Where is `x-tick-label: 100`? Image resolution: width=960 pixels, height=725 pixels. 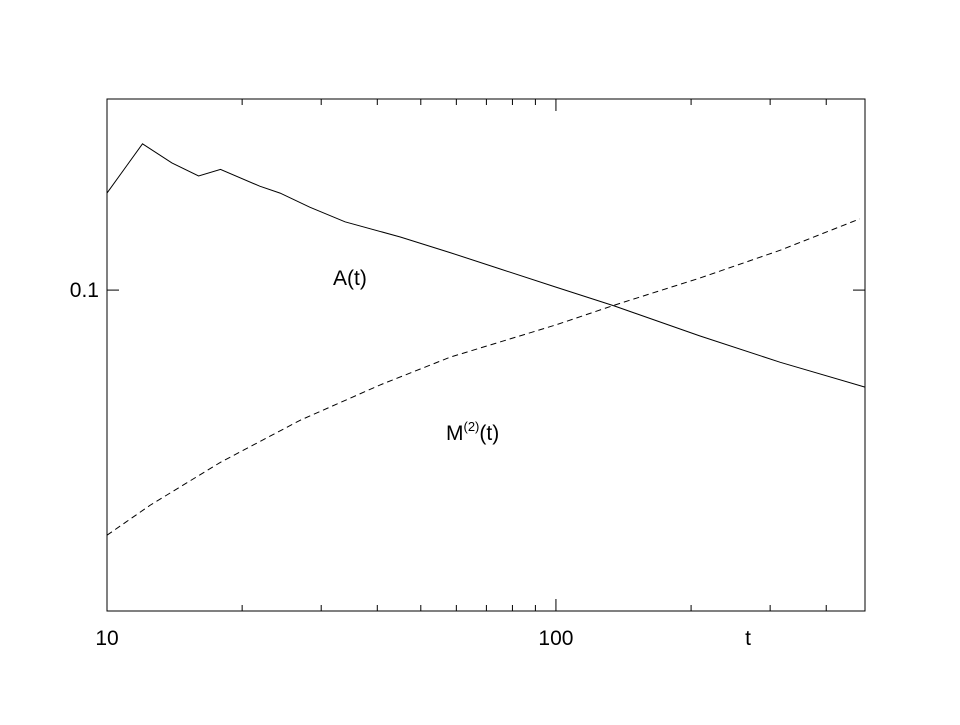
x-tick-label: 100 is located at coordinates (555, 638).